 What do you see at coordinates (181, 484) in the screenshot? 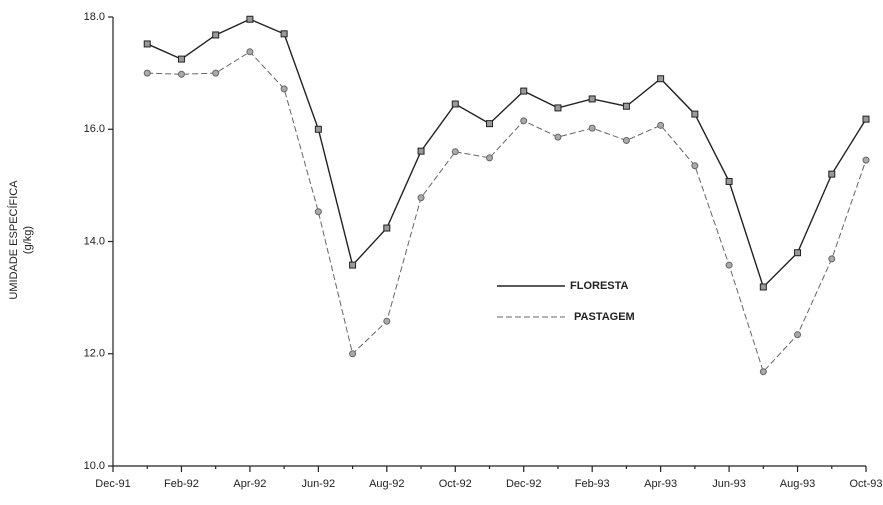
I see `x-tick-label: Feb-92` at bounding box center [181, 484].